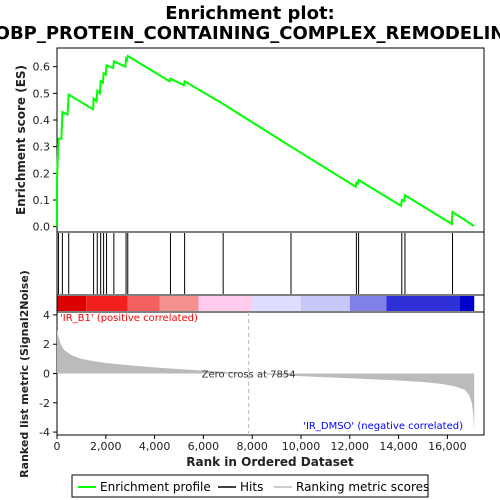 Image resolution: width=500 pixels, height=500 pixels. I want to click on es-y-tick-label: 0.0, so click(42, 227).